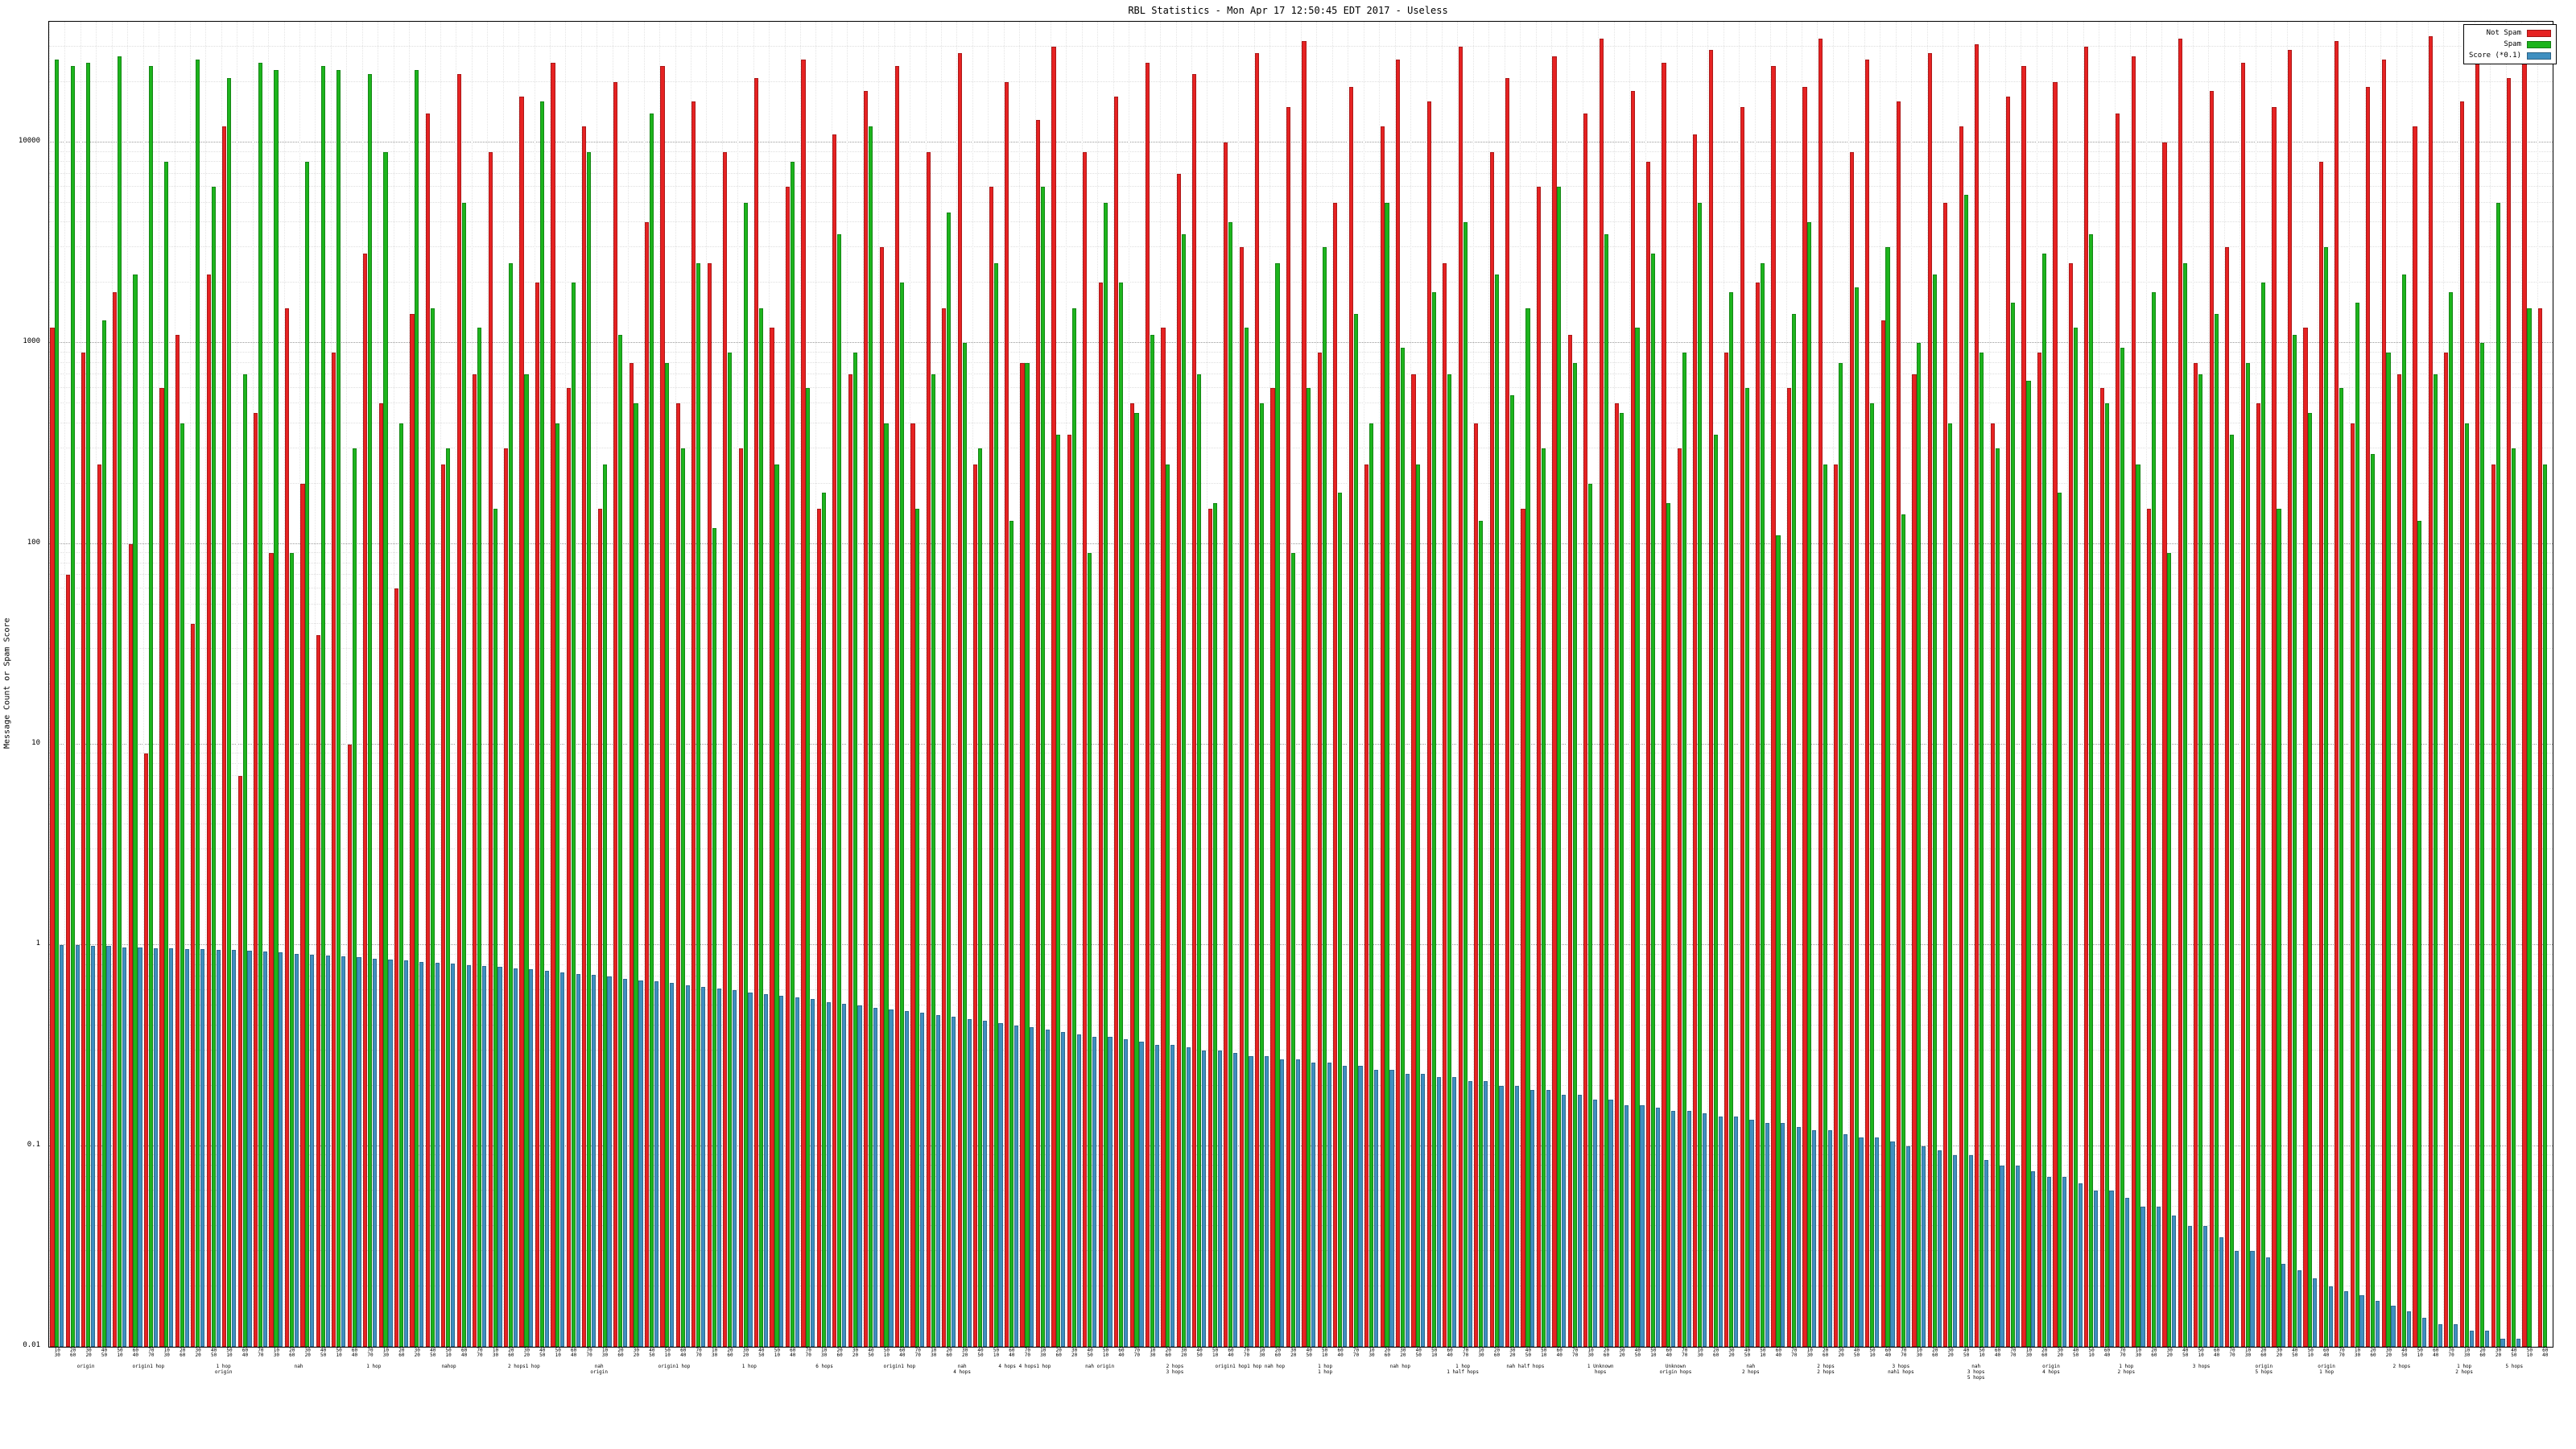 The width and height of the screenshot is (2576, 1449). I want to click on x-annotation: Unknown origin hops, so click(1675, 1369).